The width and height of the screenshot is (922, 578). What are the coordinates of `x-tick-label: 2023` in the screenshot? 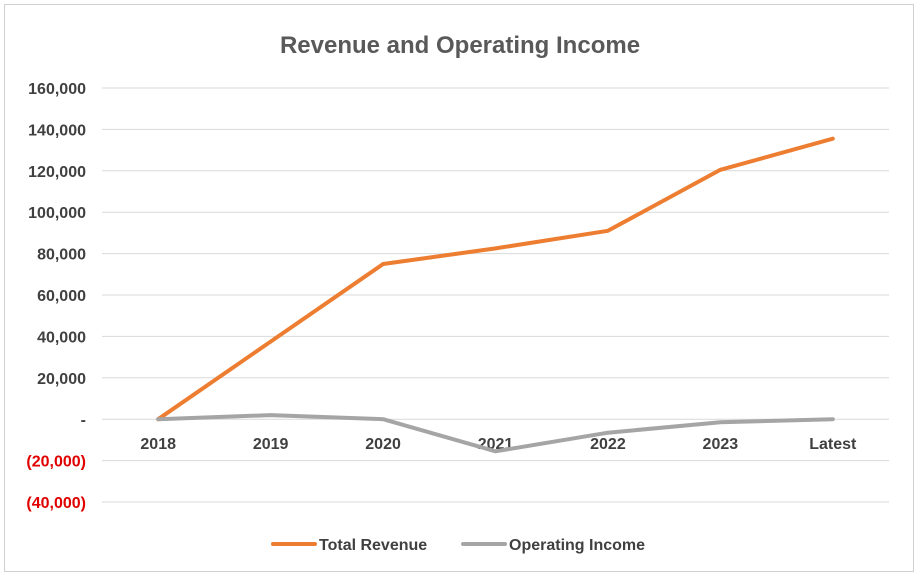 It's located at (721, 444).